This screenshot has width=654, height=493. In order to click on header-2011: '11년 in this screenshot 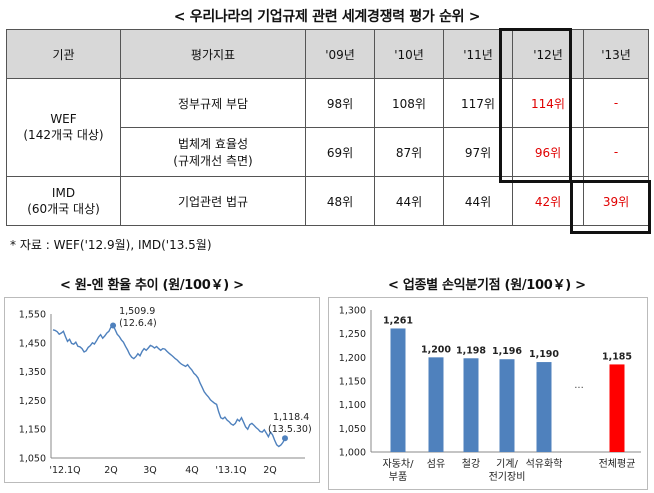, I will do `click(478, 54)`.